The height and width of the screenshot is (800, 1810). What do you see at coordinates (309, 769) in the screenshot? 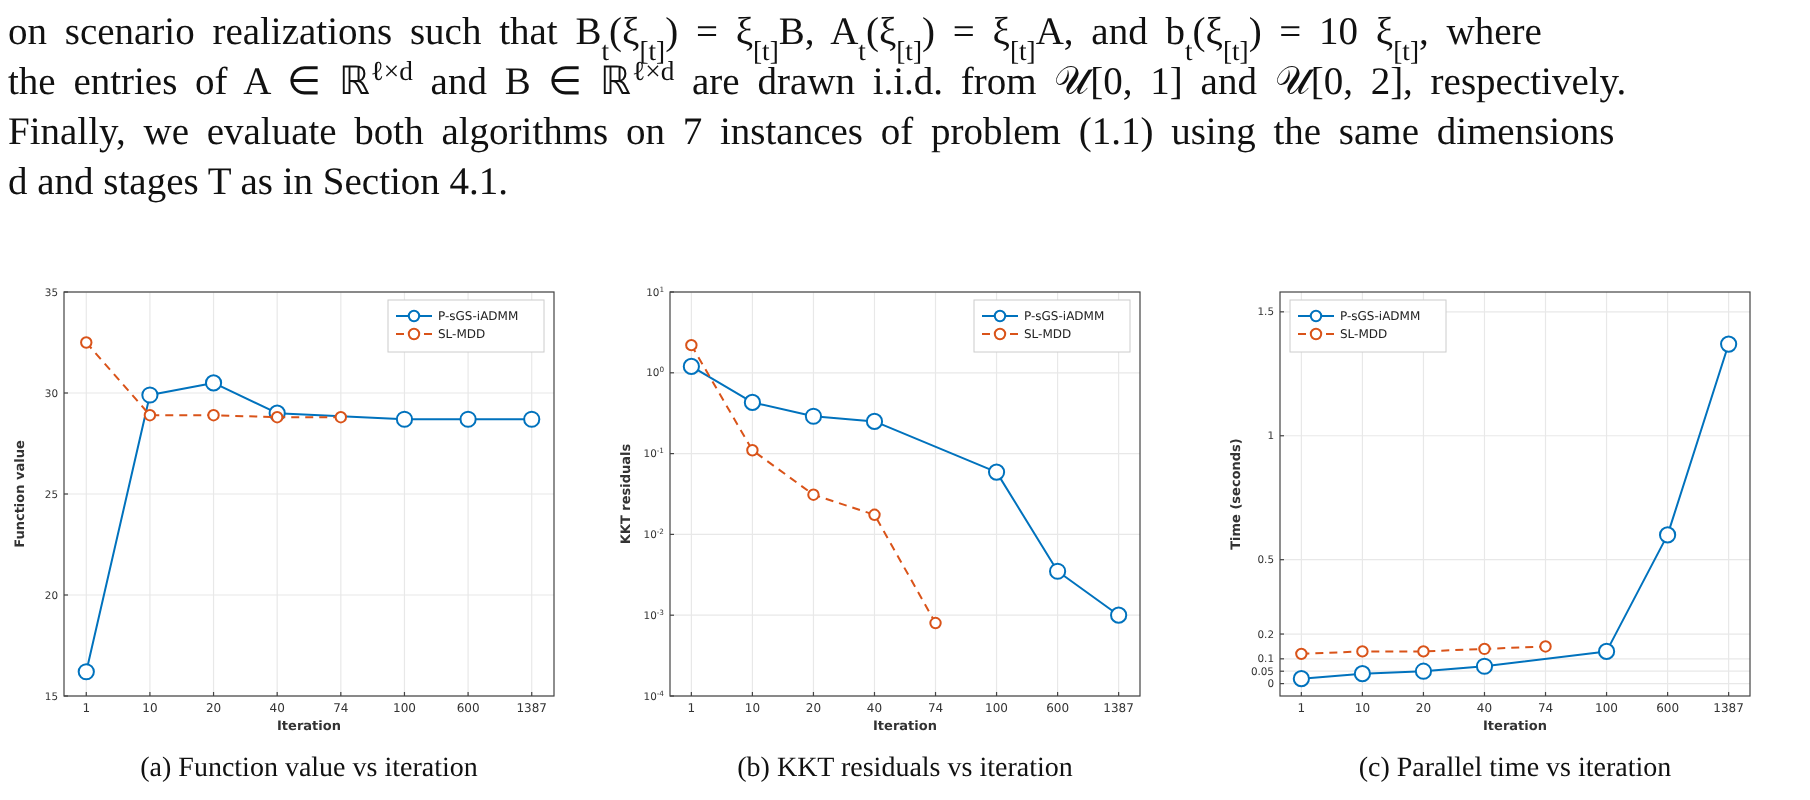
I see `text: (a) Function value vs iteration` at bounding box center [309, 769].